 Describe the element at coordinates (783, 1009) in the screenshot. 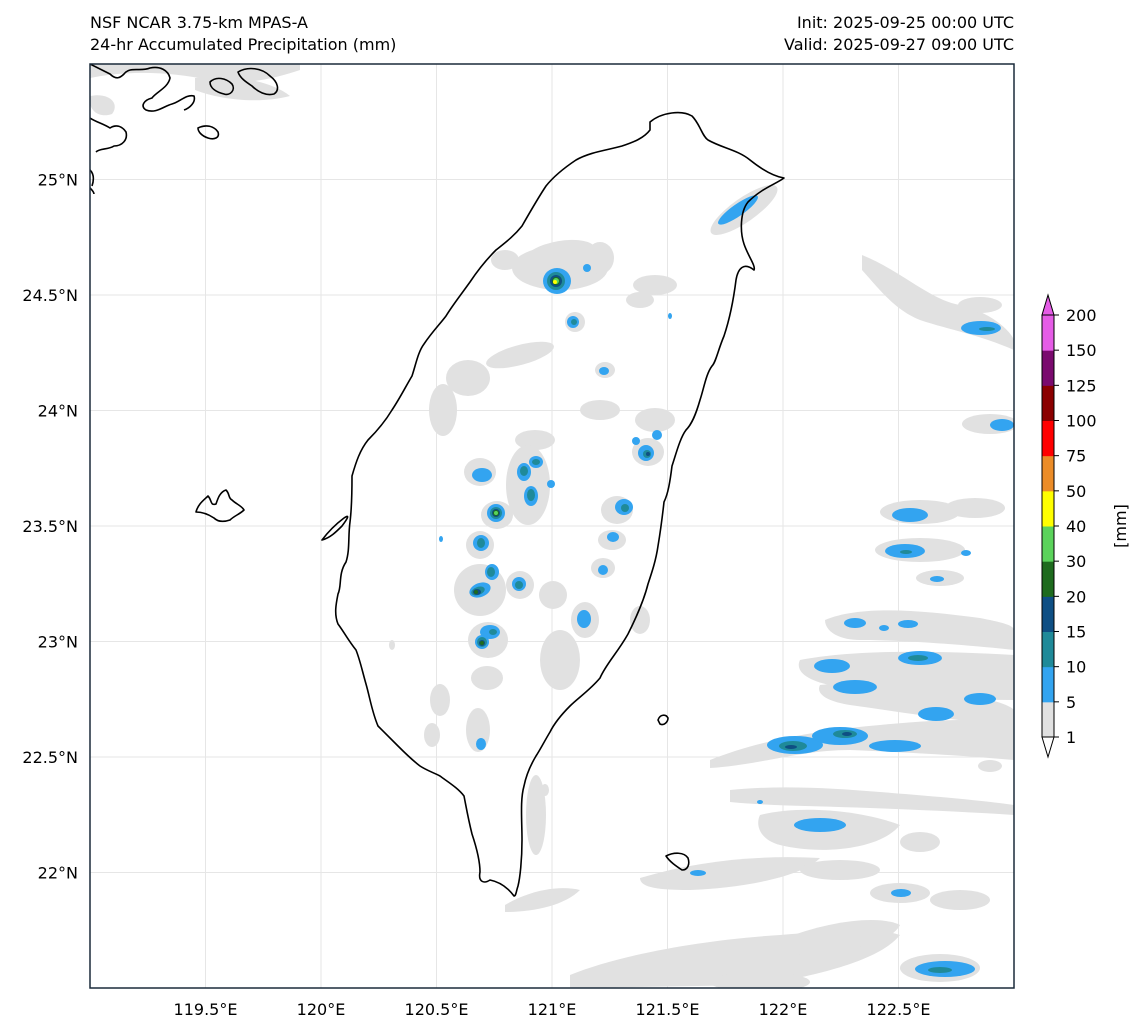

I see `lon-tick-label: 122°E` at that location.